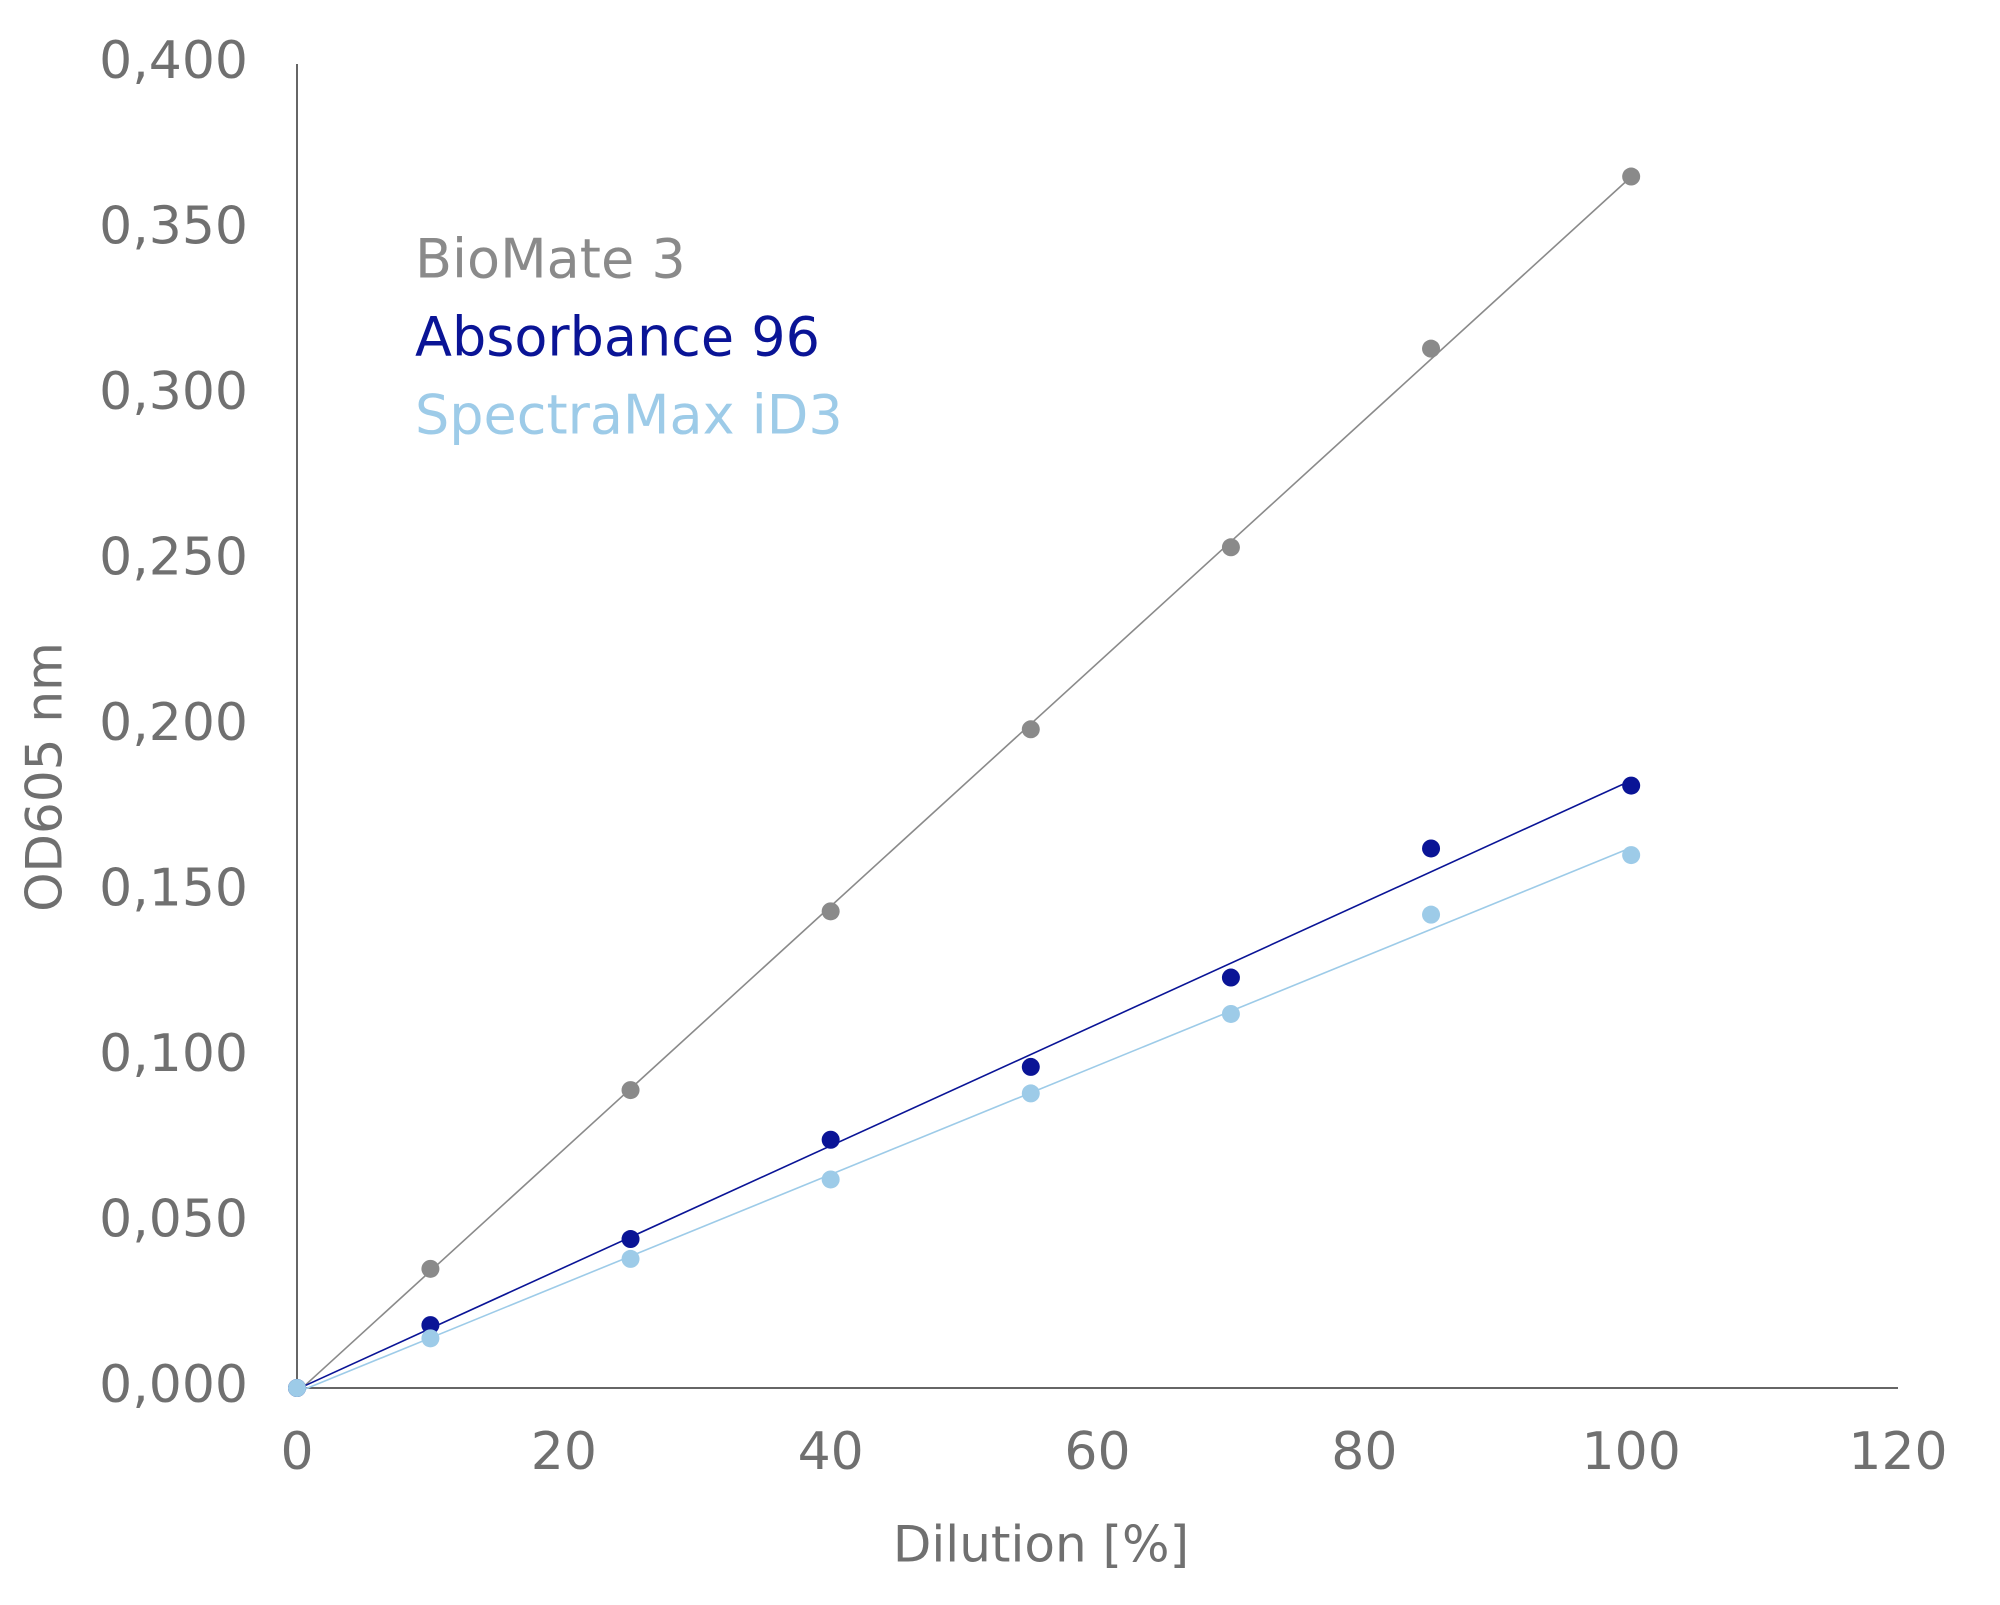 This screenshot has width=2000, height=1605. What do you see at coordinates (1041, 1545) in the screenshot?
I see `x-axis-title: Dilution [%]` at bounding box center [1041, 1545].